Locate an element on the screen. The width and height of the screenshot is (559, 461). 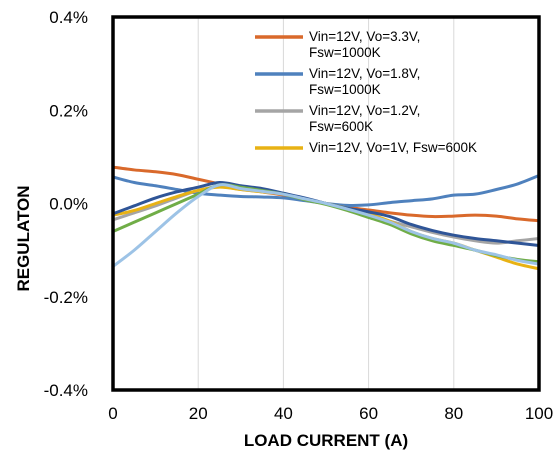
legend-label-4: Vin=12V, Vo=1V, Fsw=600K is located at coordinates (393, 147).